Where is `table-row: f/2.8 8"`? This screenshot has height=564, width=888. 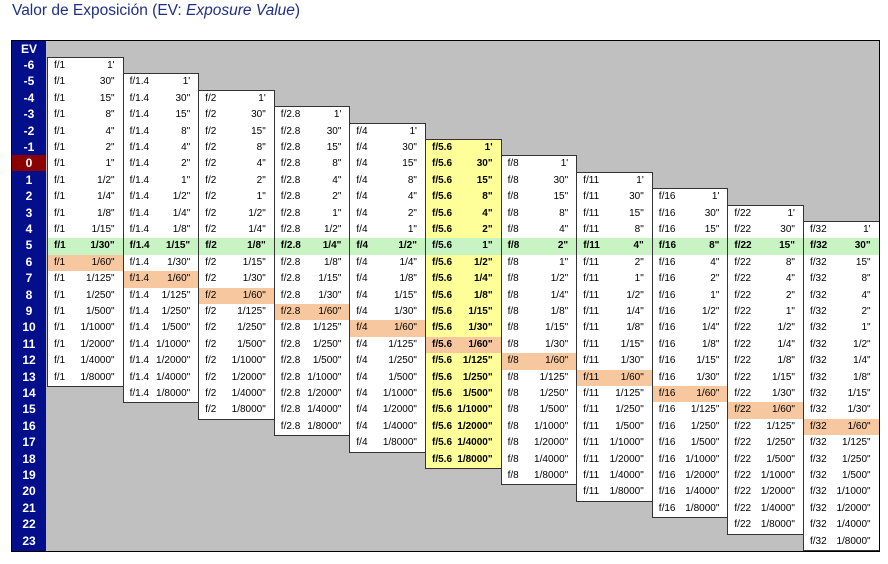
table-row: f/2.8 8" is located at coordinates (312, 164).